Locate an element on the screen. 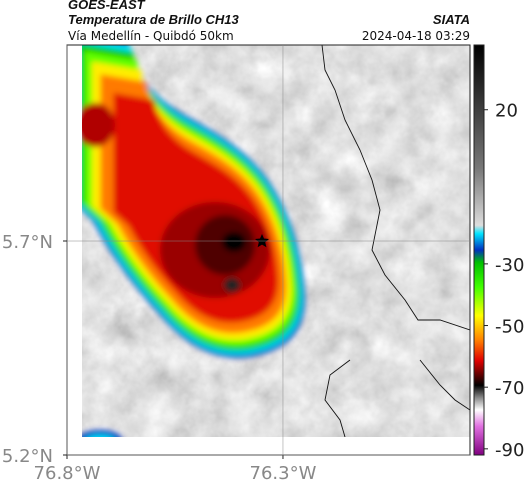 This screenshot has height=491, width=526. colorbar is located at coordinates (479, 250).